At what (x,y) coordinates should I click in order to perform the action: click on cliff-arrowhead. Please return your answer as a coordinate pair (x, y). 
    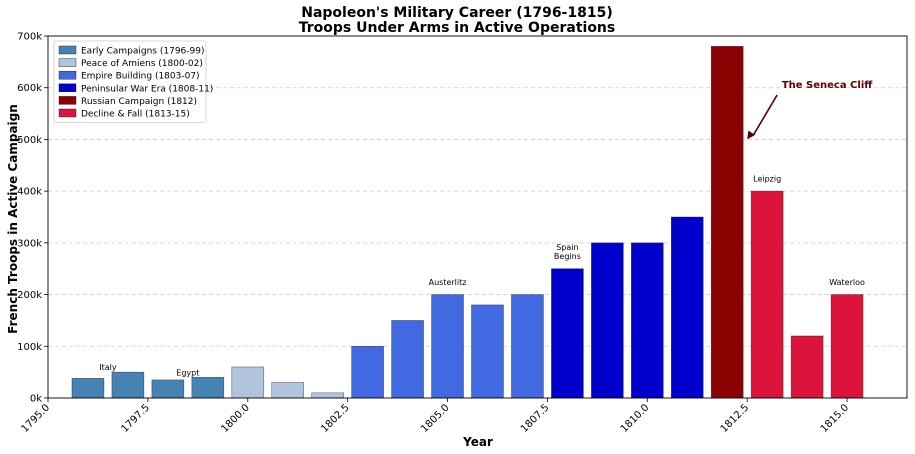
    Looking at the image, I should click on (751, 135).